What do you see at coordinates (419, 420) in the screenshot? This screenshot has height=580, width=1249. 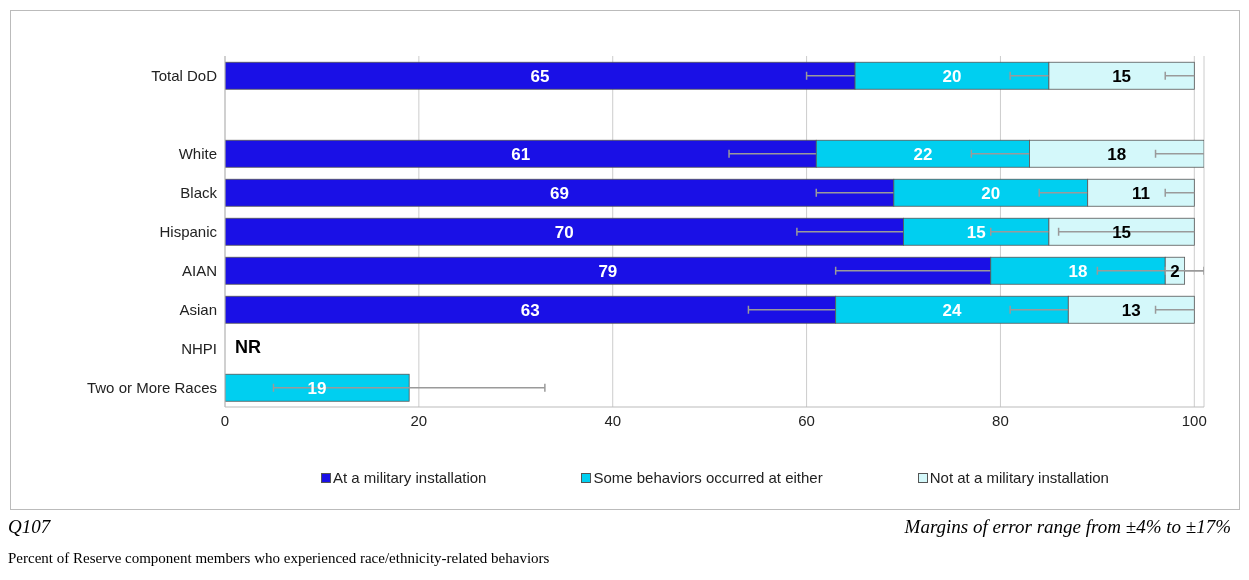 I see `x-tick-label: 20` at bounding box center [419, 420].